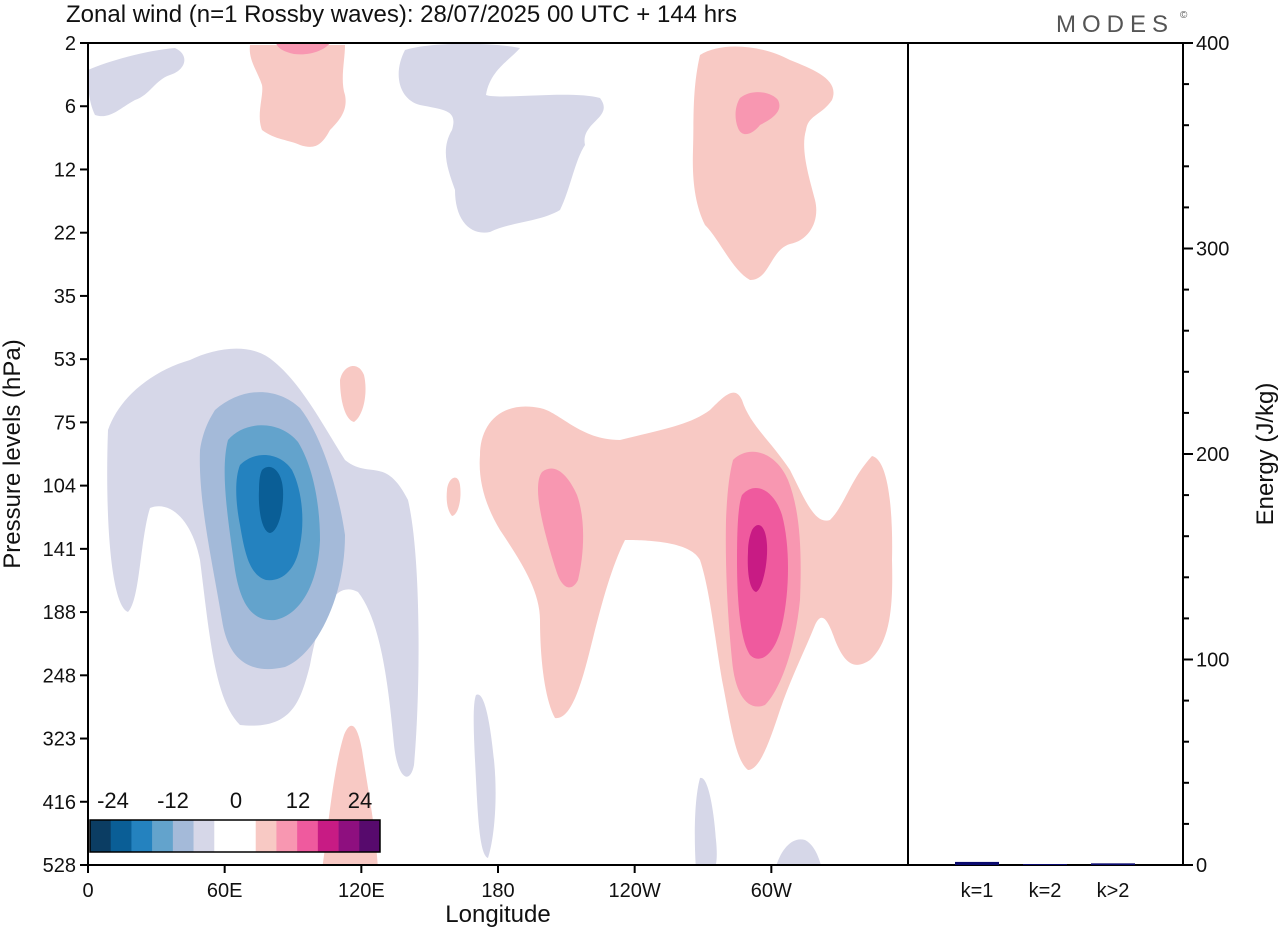  What do you see at coordinates (59, 550) in the screenshot?
I see `pressure-tick-label: 141` at bounding box center [59, 550].